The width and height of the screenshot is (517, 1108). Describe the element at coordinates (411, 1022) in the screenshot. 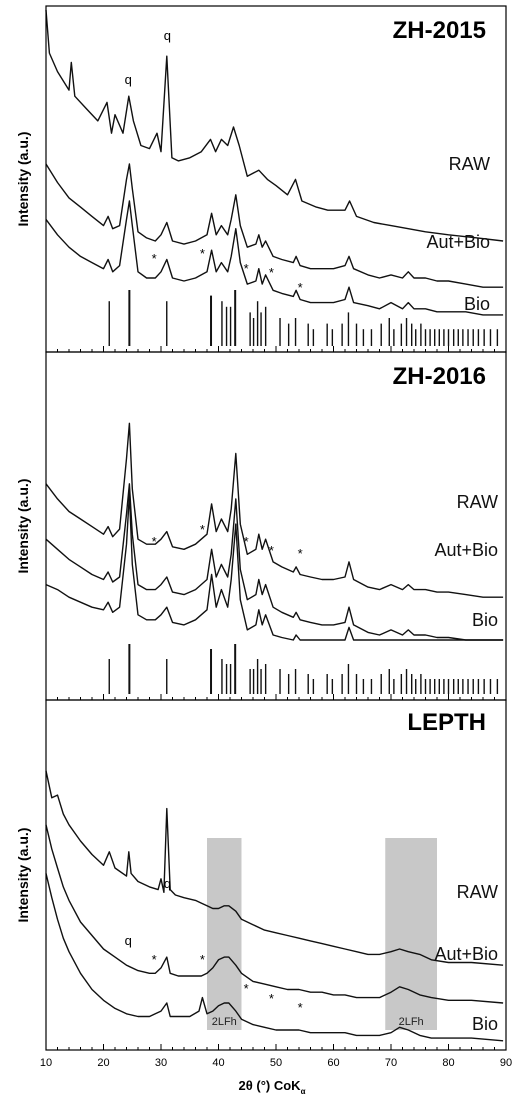

I see `band-label-1: 2LFh` at that location.